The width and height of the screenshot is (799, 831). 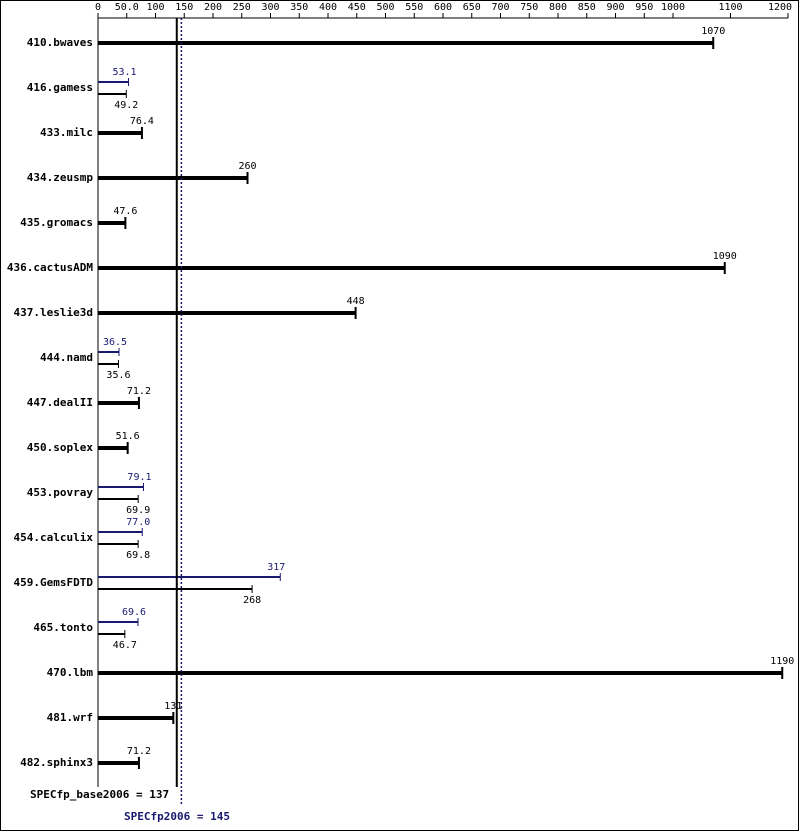 I want to click on value-label: 69.9, so click(x=138, y=510).